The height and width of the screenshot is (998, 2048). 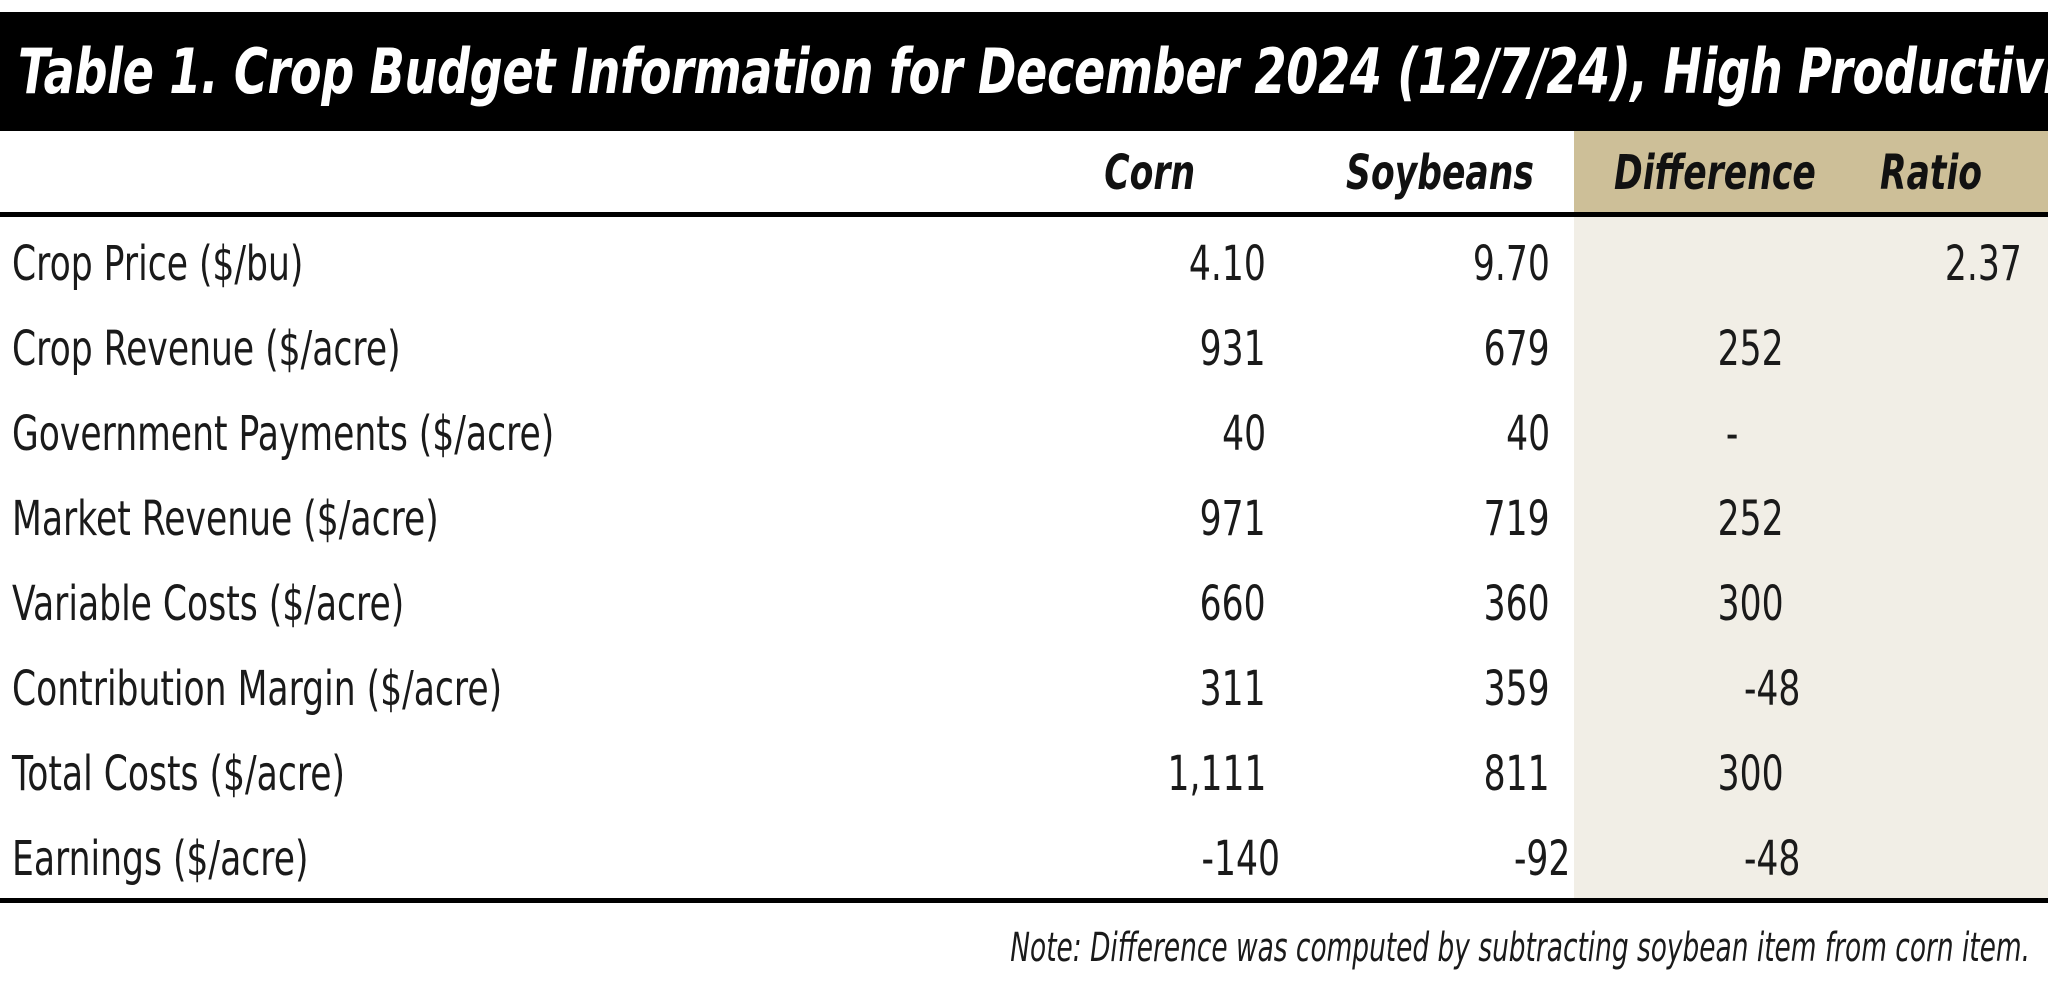 What do you see at coordinates (1731, 433) in the screenshot?
I see `difference-value: -` at bounding box center [1731, 433].